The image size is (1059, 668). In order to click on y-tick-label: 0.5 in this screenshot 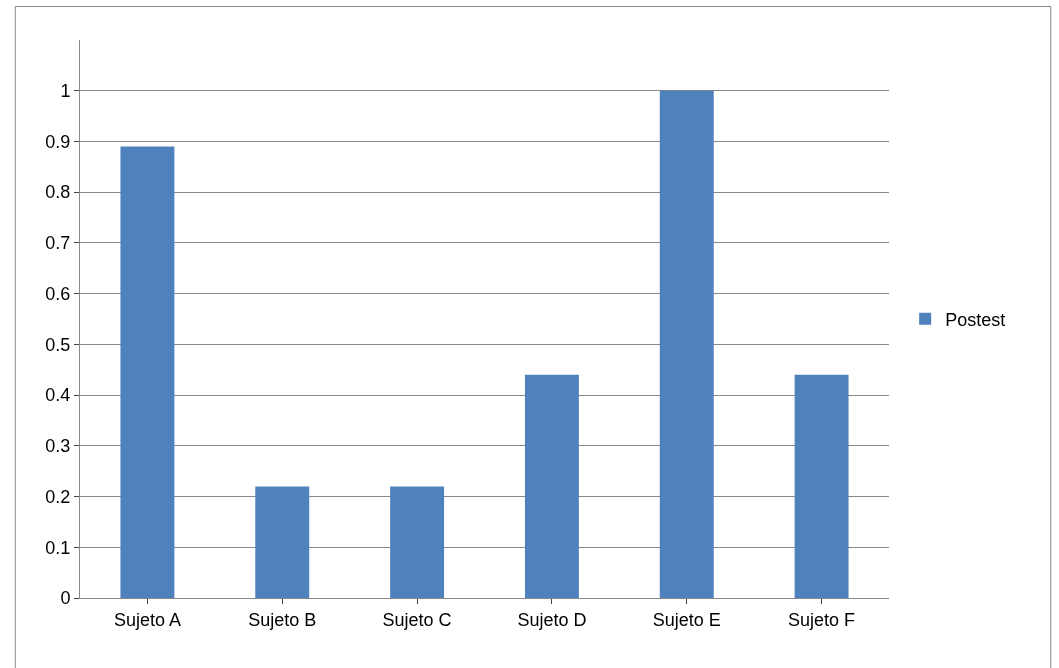, I will do `click(58, 344)`.